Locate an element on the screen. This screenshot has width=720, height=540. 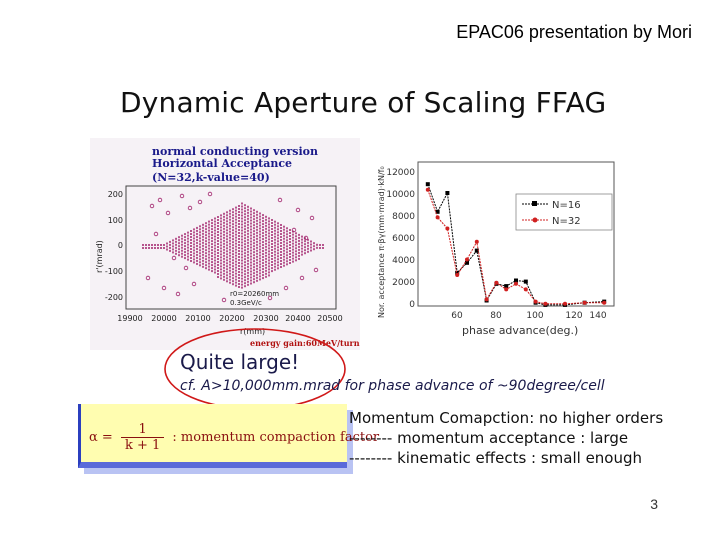
page-number: 3 is located at coordinates (654, 504).